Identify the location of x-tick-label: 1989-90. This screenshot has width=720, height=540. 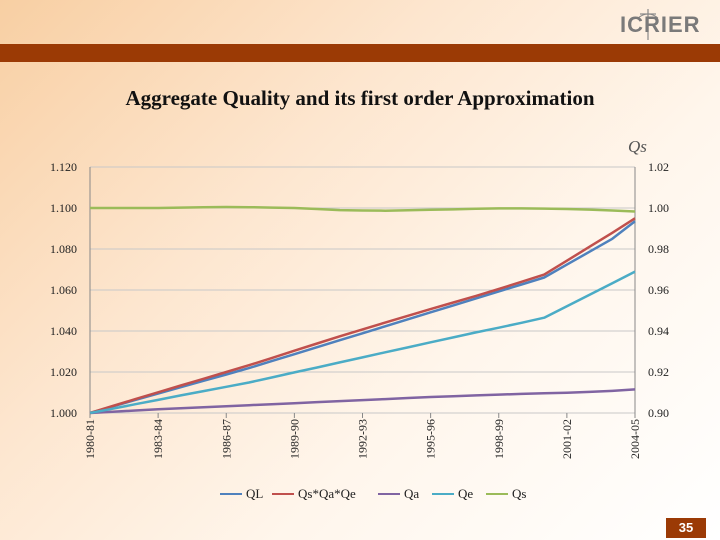
(294, 439).